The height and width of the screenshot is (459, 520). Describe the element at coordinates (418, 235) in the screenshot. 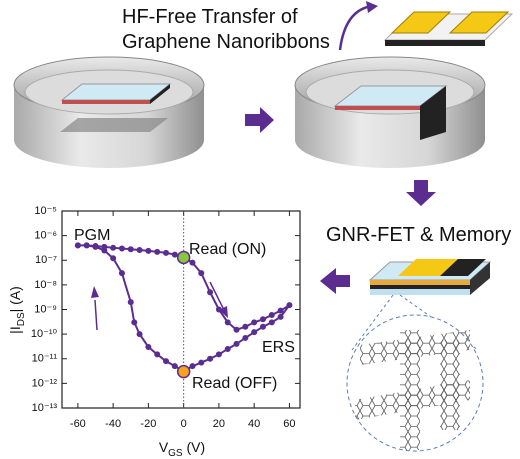

I see `step-label: GNR-FET & Memory` at that location.